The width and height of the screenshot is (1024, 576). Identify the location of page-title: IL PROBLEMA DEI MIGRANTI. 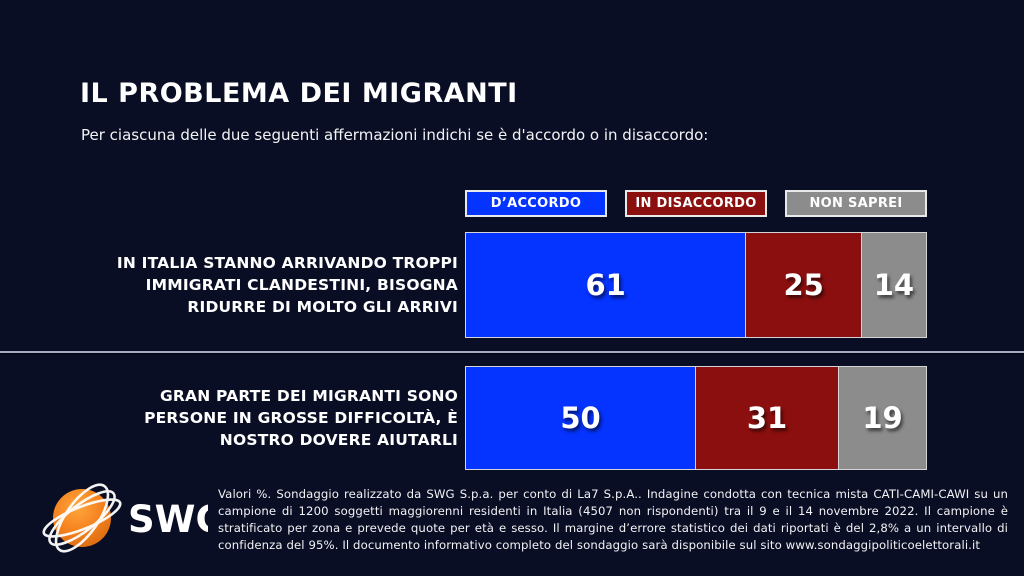
(299, 93).